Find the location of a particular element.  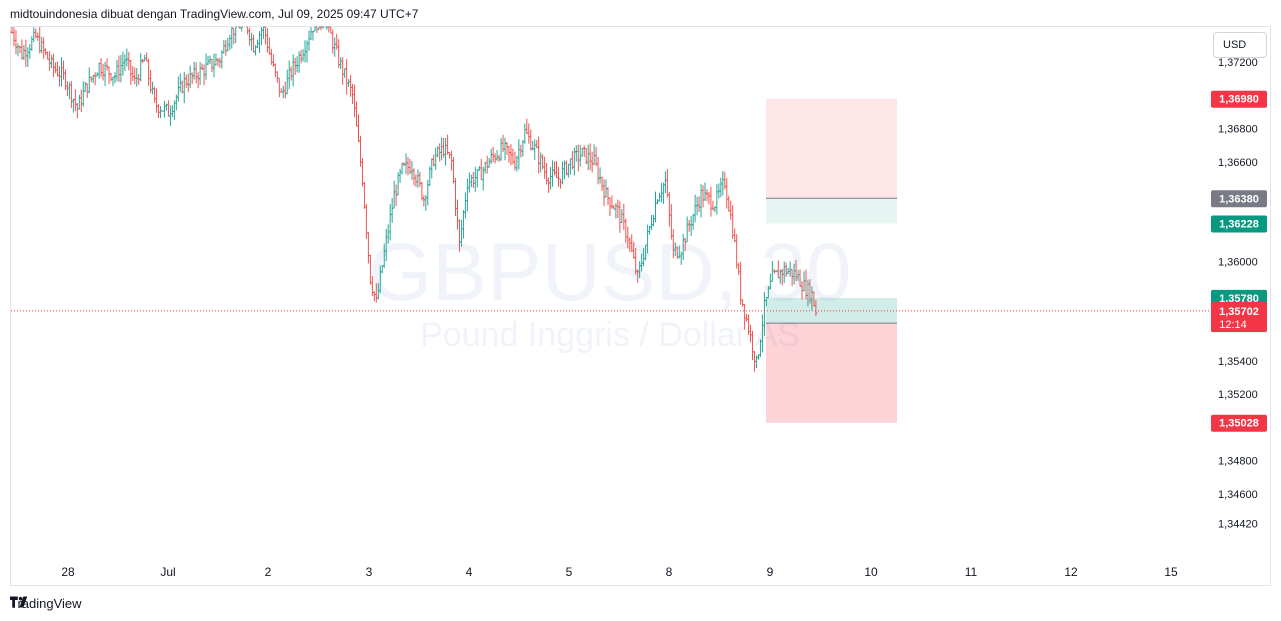

short-position-risk-zone is located at coordinates (831, 148).